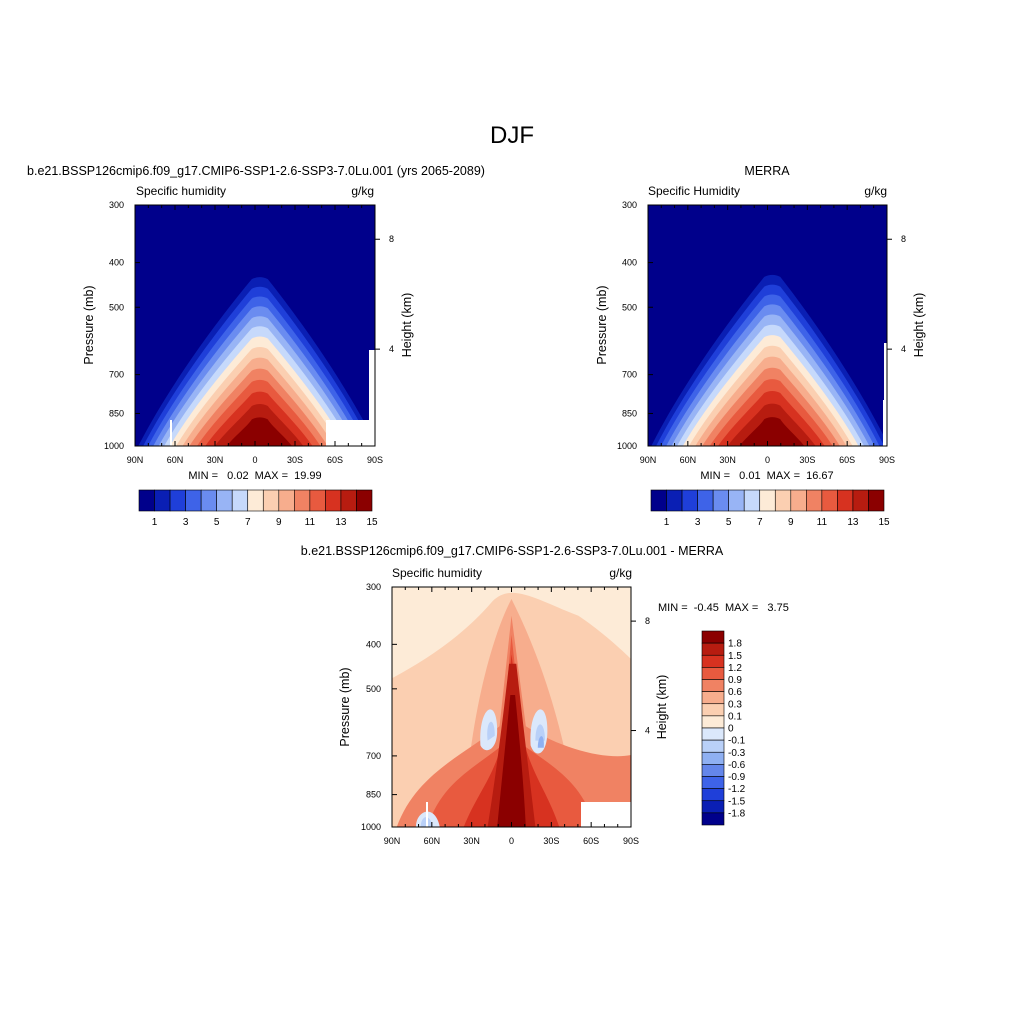  I want to click on y-tick-label: 400, so click(116, 263).